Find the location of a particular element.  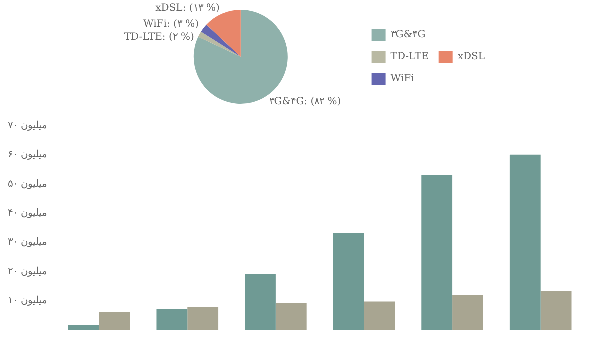

y-tick-label: ۷۰ میلیون is located at coordinates (28, 126).